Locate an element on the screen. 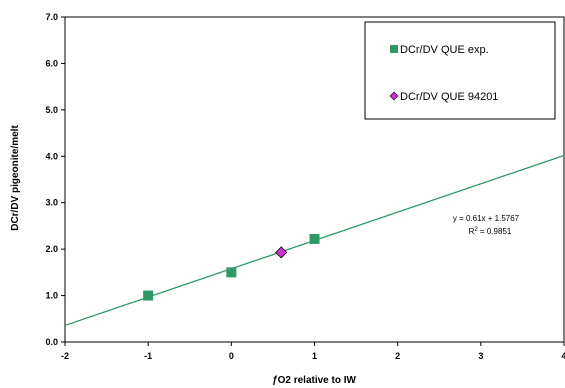 The height and width of the screenshot is (388, 565). y-tick-label: 0.0 is located at coordinates (51, 342).